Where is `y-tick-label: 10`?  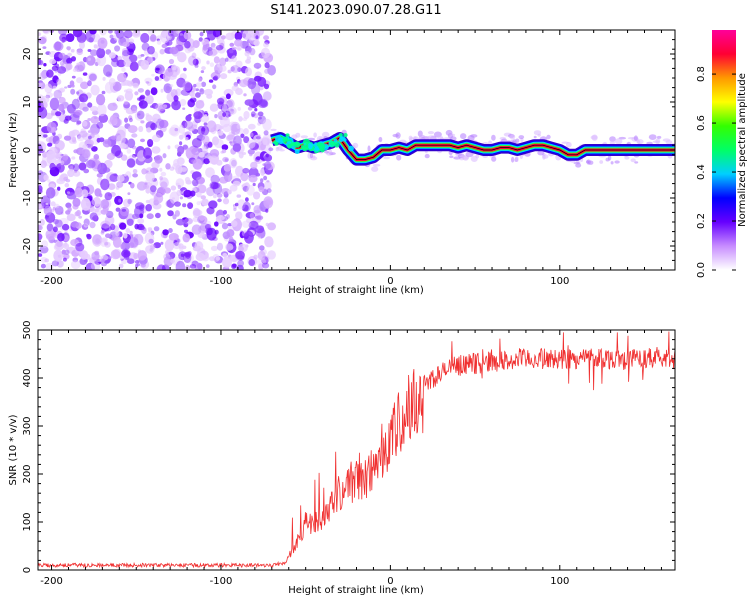
y-tick-label: 10 is located at coordinates (27, 102).